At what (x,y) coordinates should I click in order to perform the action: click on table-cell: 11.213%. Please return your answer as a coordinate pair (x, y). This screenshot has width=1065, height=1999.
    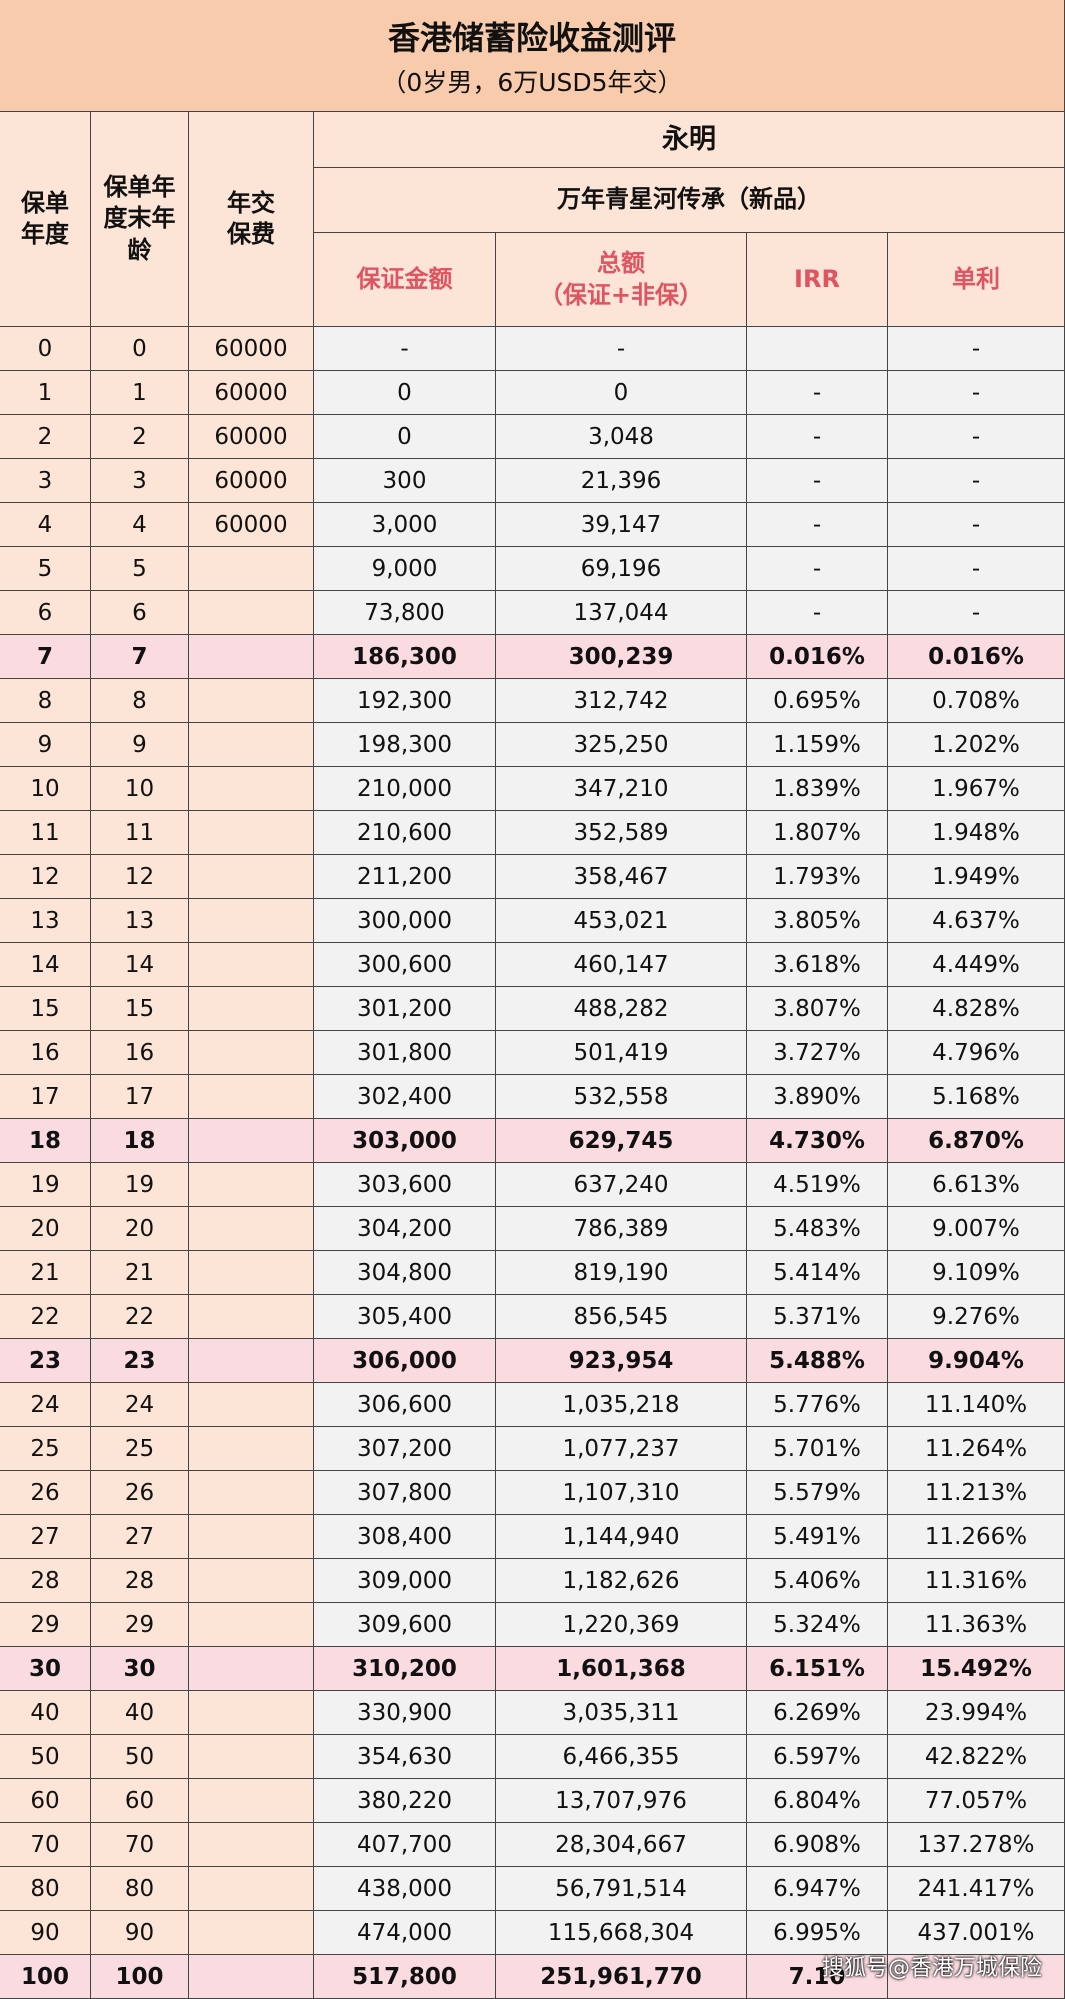
    Looking at the image, I should click on (976, 1493).